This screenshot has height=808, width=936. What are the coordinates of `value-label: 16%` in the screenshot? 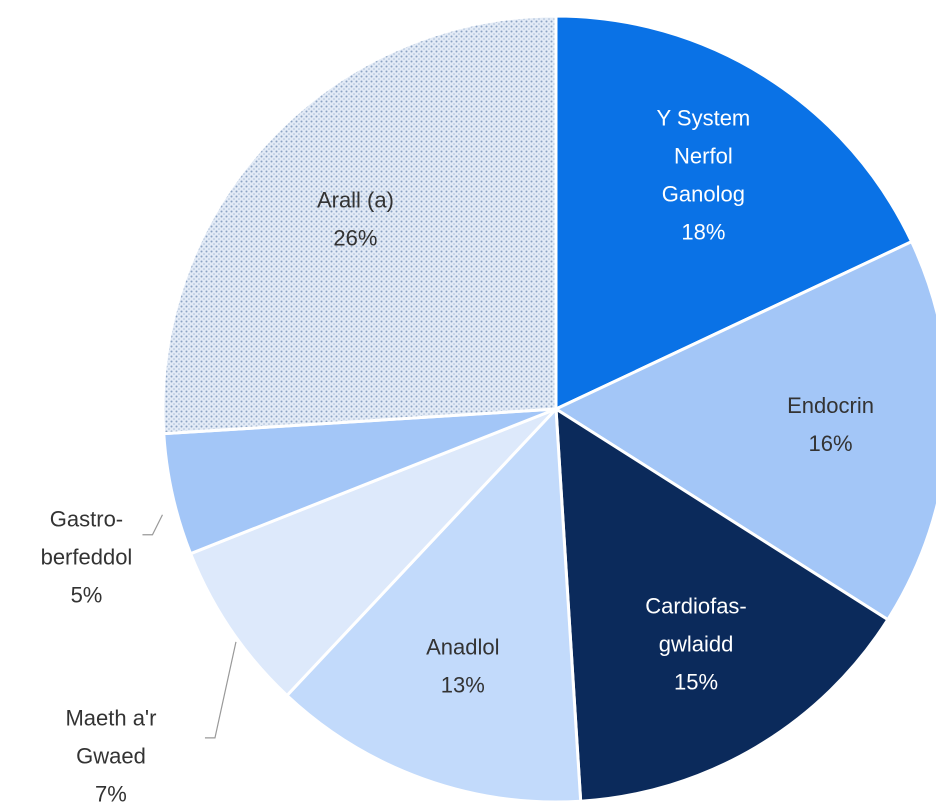 It's located at (831, 443).